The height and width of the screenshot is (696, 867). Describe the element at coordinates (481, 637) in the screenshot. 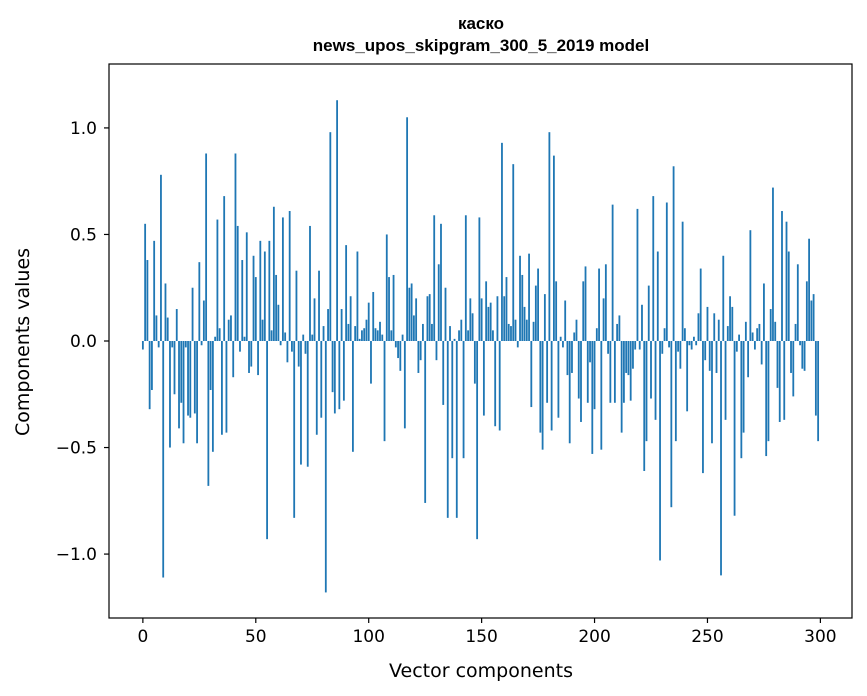

I see `x-tick-label: 150` at that location.